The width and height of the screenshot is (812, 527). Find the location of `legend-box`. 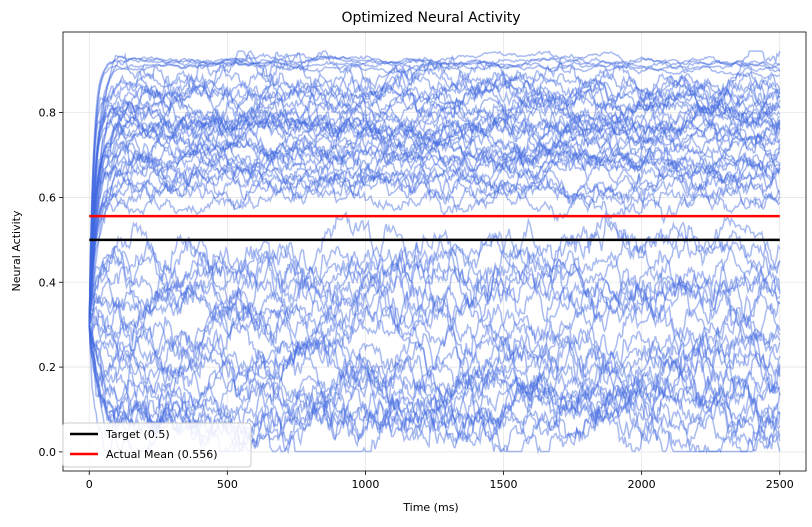

legend-box is located at coordinates (157, 445).